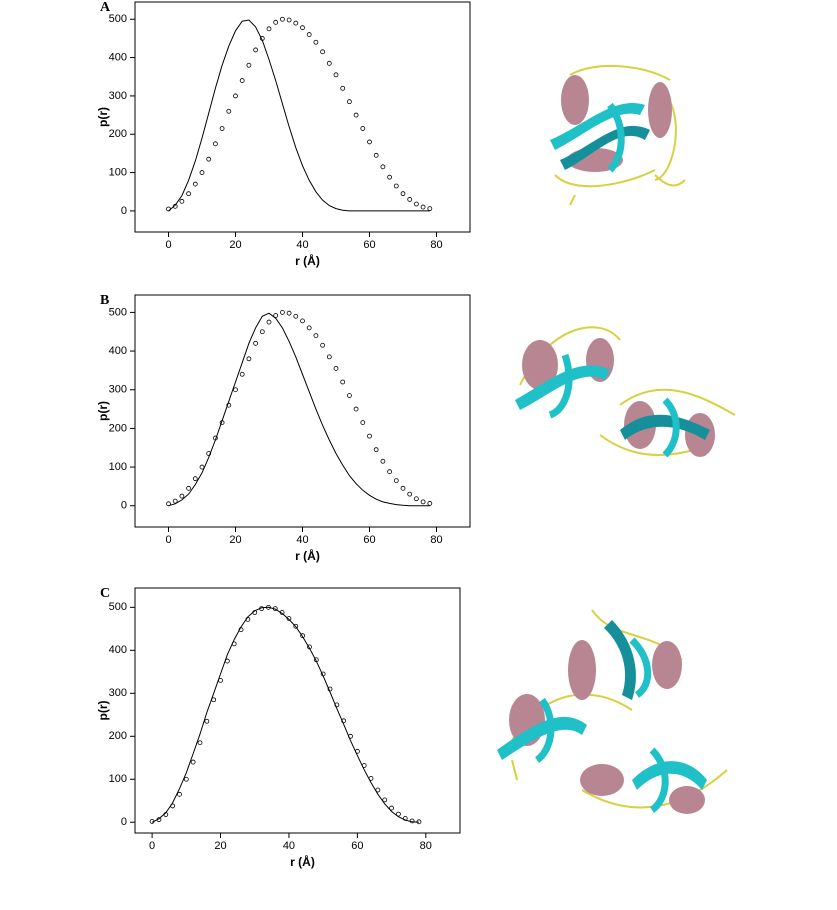 This screenshot has height=910, width=837. Describe the element at coordinates (625, 392) in the screenshot. I see `protein-dimer` at that location.